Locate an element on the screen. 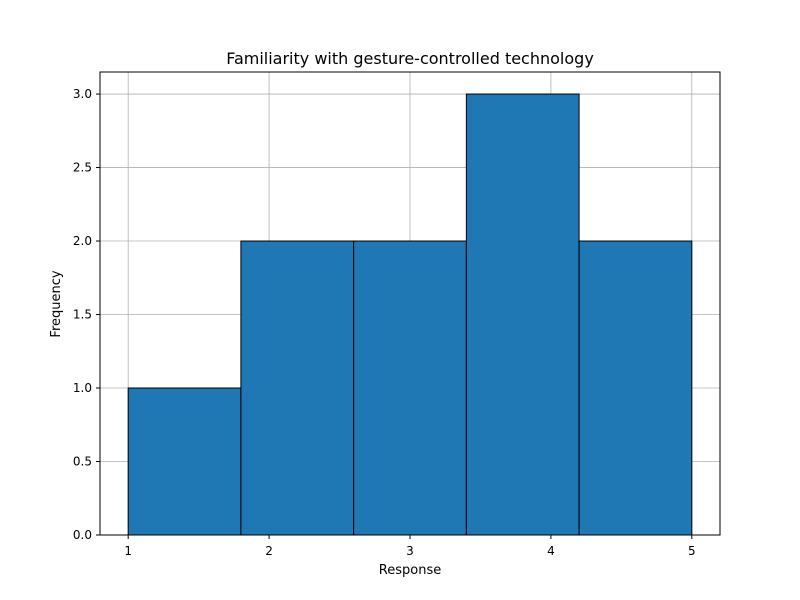 Image resolution: width=800 pixels, height=600 pixels. y-tick-label-3: 1.5 is located at coordinates (82, 315).